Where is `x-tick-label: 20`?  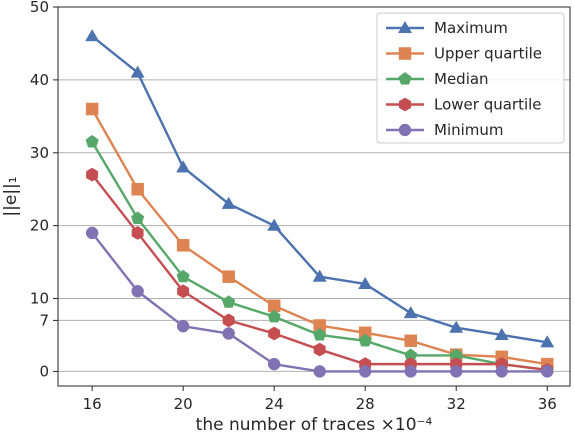 x-tick-label: 20 is located at coordinates (183, 404).